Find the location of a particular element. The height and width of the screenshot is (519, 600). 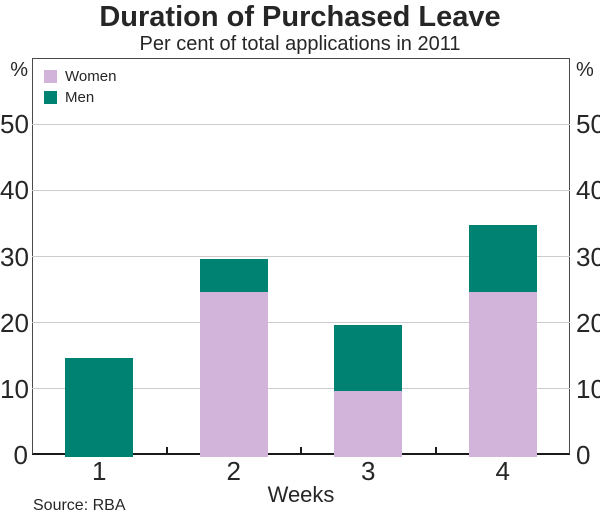

x-tick-label-1: 1 is located at coordinates (99, 471).